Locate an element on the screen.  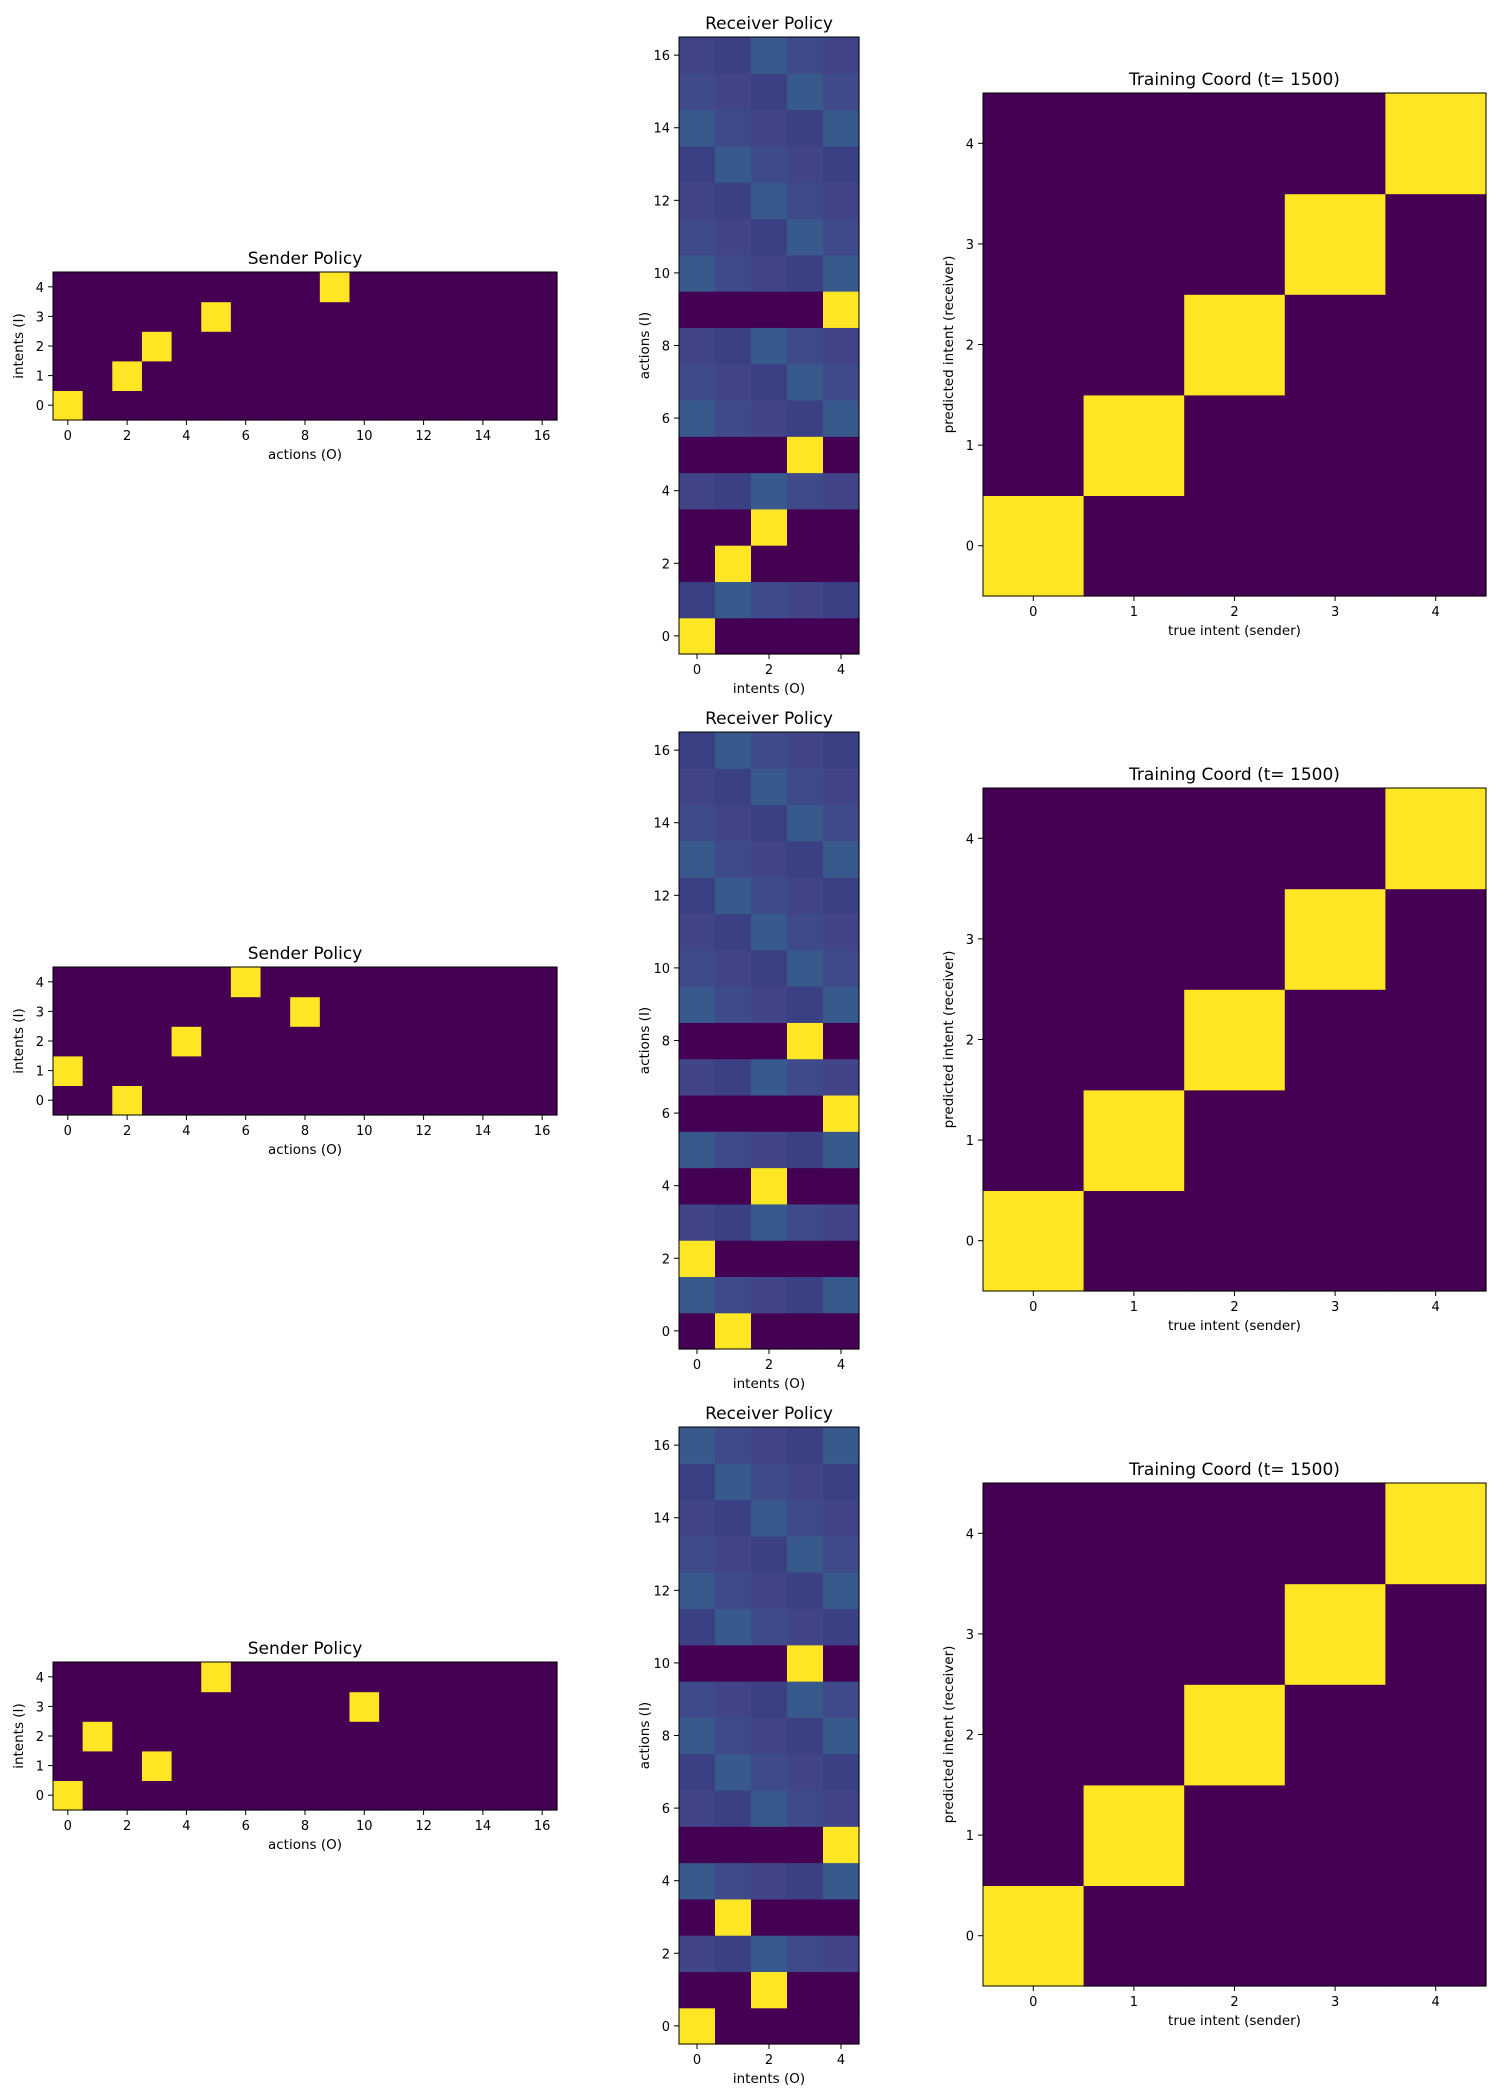
x-axis-label: intents (O) is located at coordinates (769, 2079).